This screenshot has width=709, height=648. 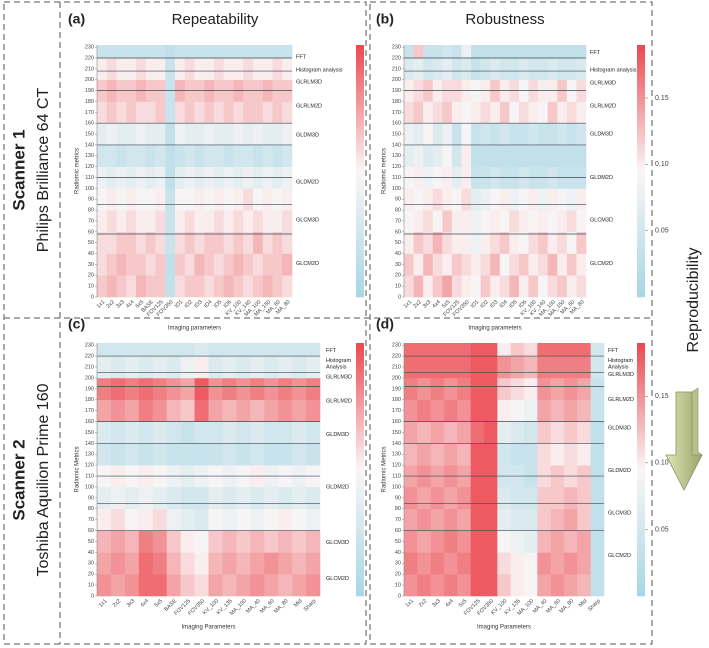 I want to click on y-tick-label: 130, so click(x=89, y=455).